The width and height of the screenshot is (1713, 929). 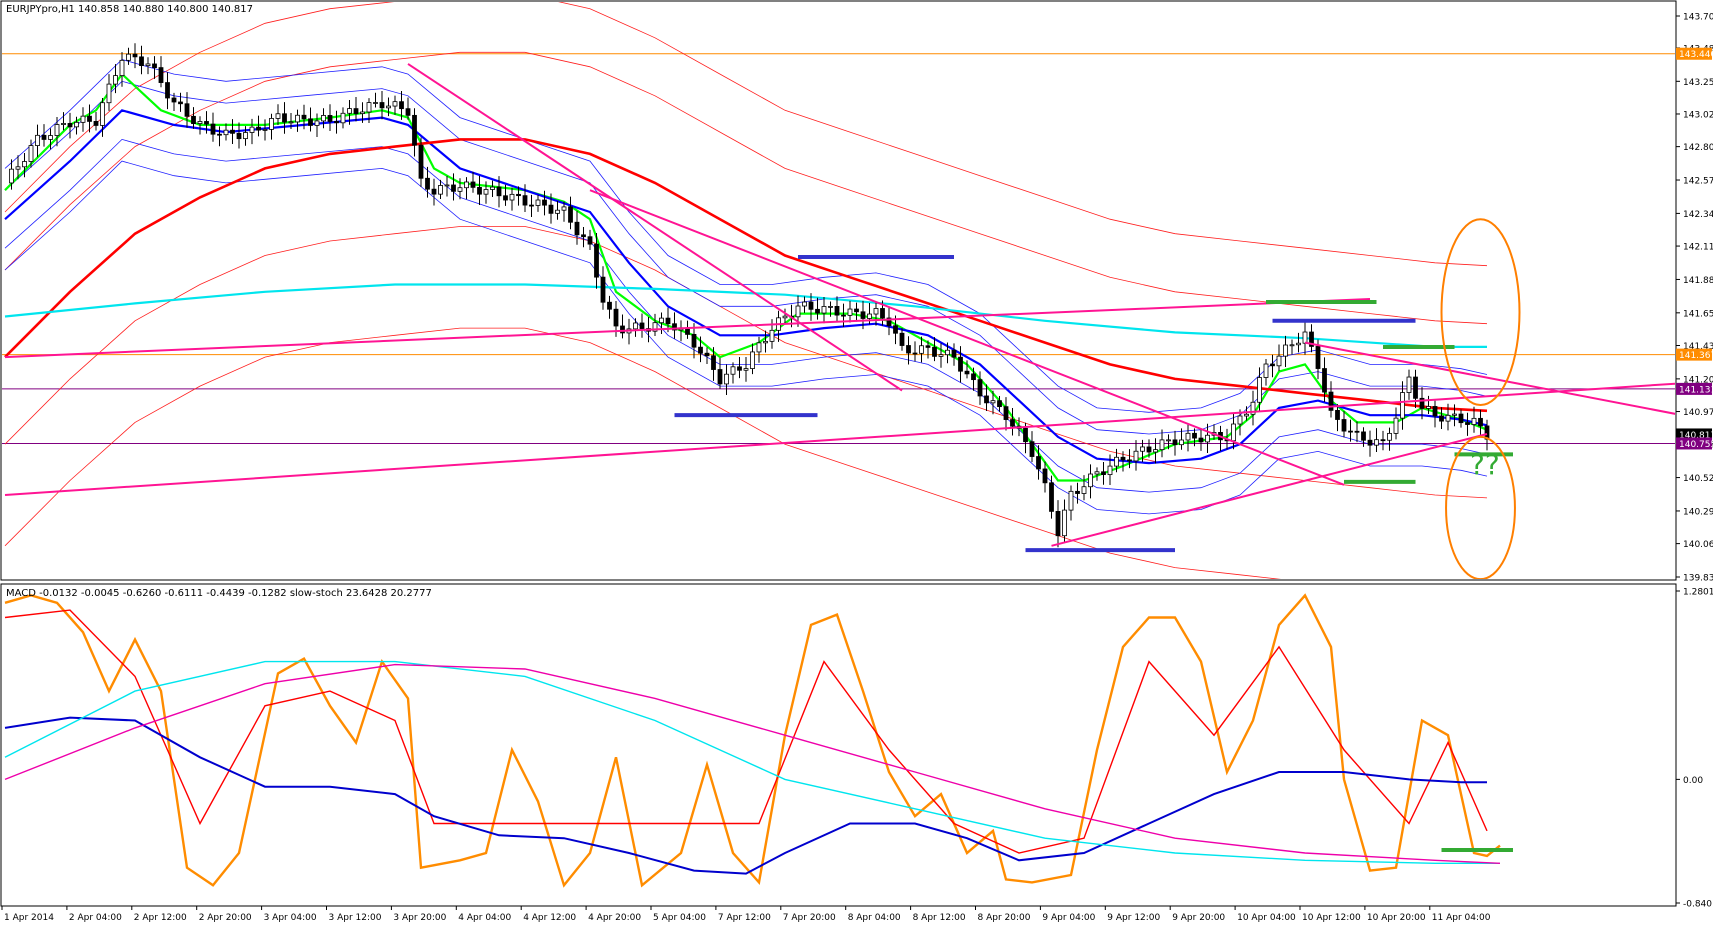 What do you see at coordinates (1461, 918) in the screenshot?
I see `time-tick-label: 11 Apr 04:00` at bounding box center [1461, 918].